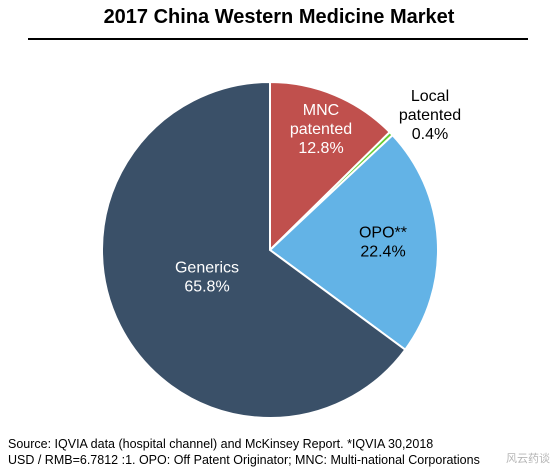 This screenshot has width=558, height=474. I want to click on pie-slice-opo, so click(353, 242).